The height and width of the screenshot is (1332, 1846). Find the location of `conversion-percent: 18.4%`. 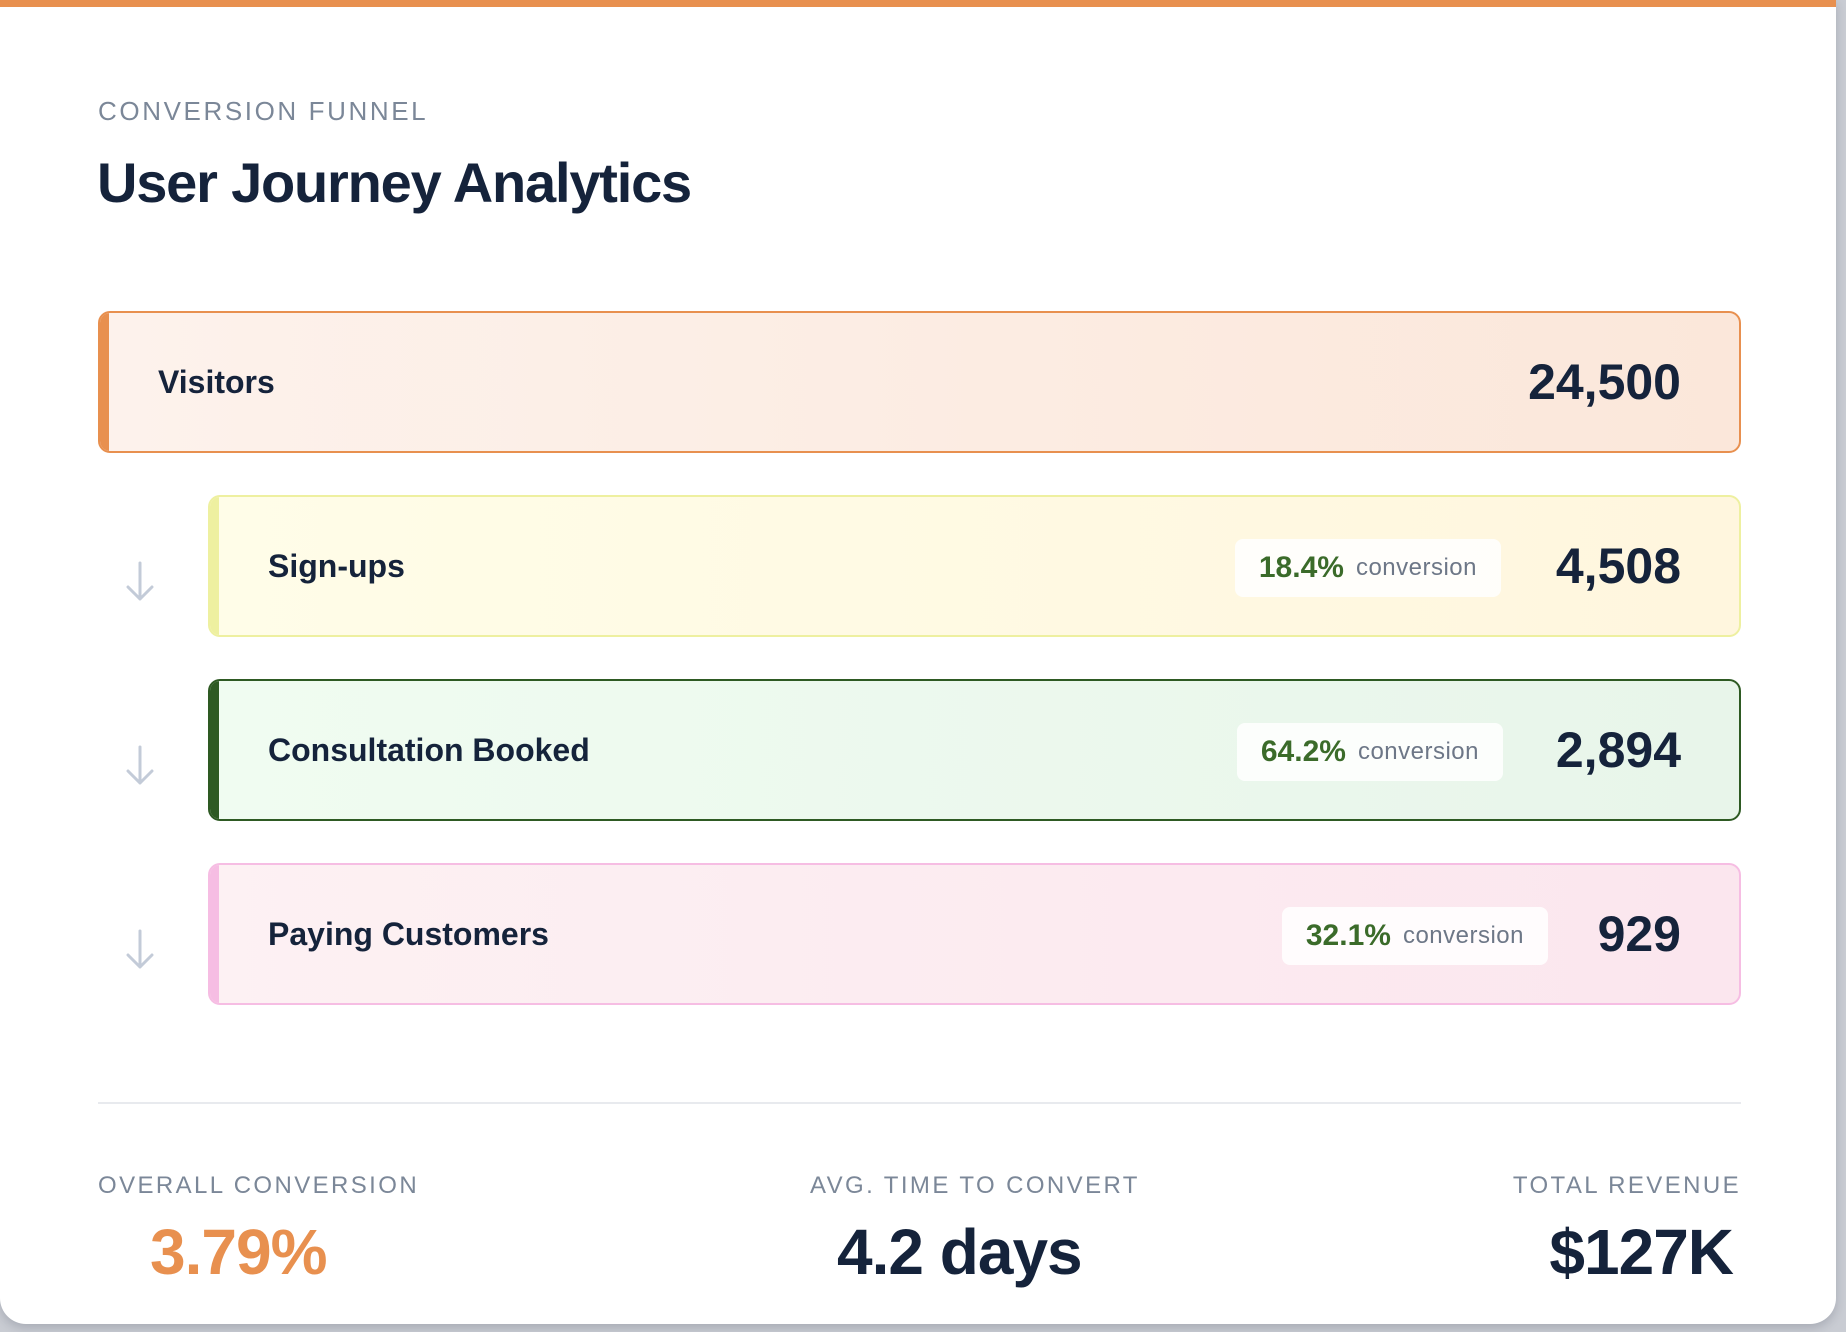

conversion-percent: 18.4% is located at coordinates (1301, 567).